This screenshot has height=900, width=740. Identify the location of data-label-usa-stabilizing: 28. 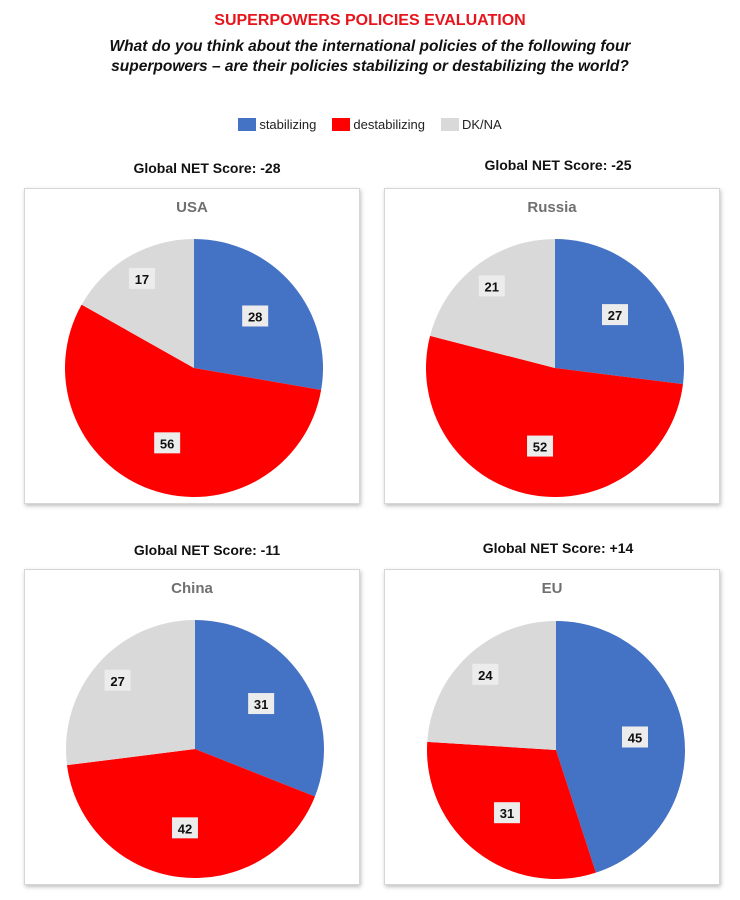
(255, 316).